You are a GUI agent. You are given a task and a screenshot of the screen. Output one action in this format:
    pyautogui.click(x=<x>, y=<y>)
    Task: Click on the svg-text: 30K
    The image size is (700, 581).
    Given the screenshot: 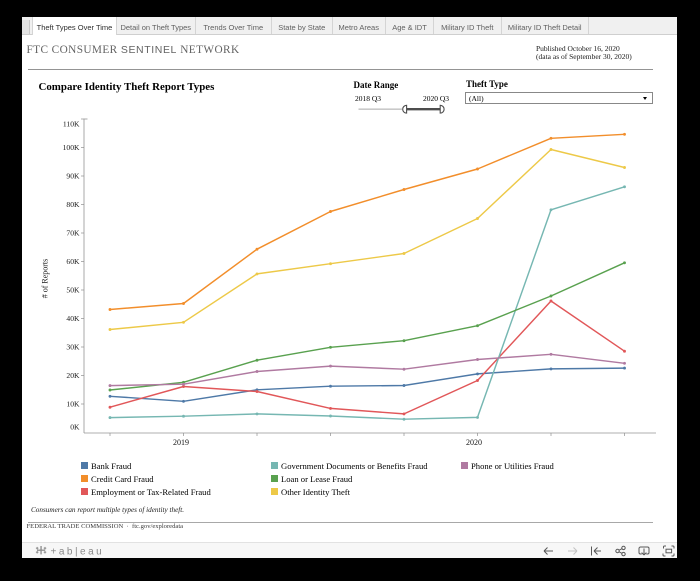 What is the action you would take?
    pyautogui.click(x=73, y=347)
    